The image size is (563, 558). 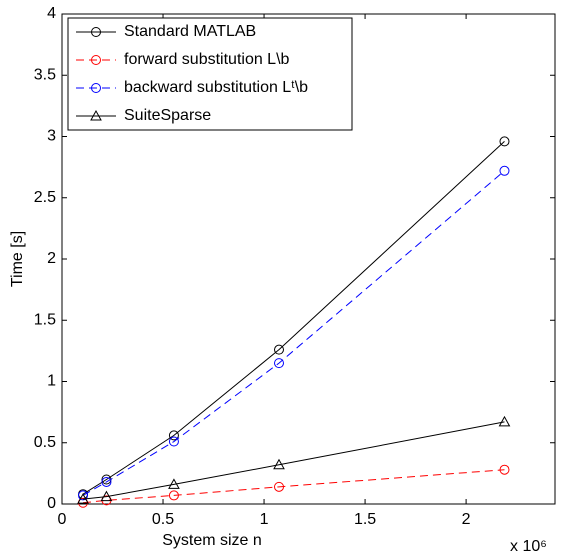 I want to click on legend-box, so click(x=210, y=74).